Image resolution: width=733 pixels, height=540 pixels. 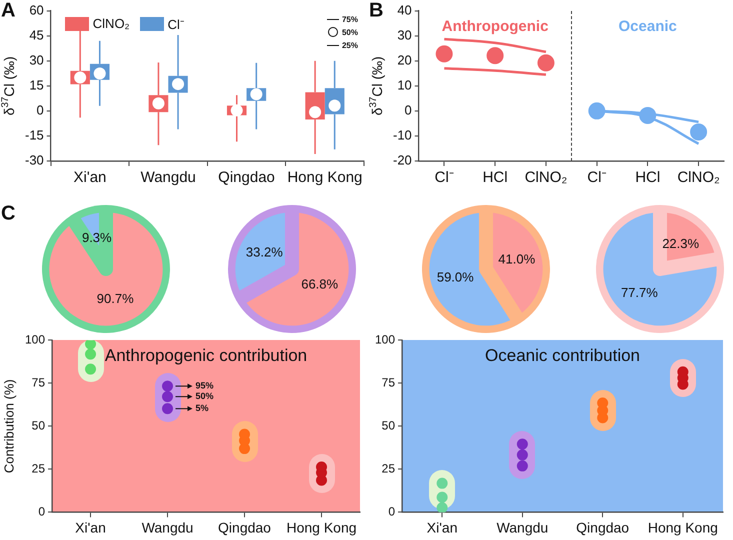 What do you see at coordinates (36, 10) in the screenshot?
I see `y-tick-label: 60` at bounding box center [36, 10].